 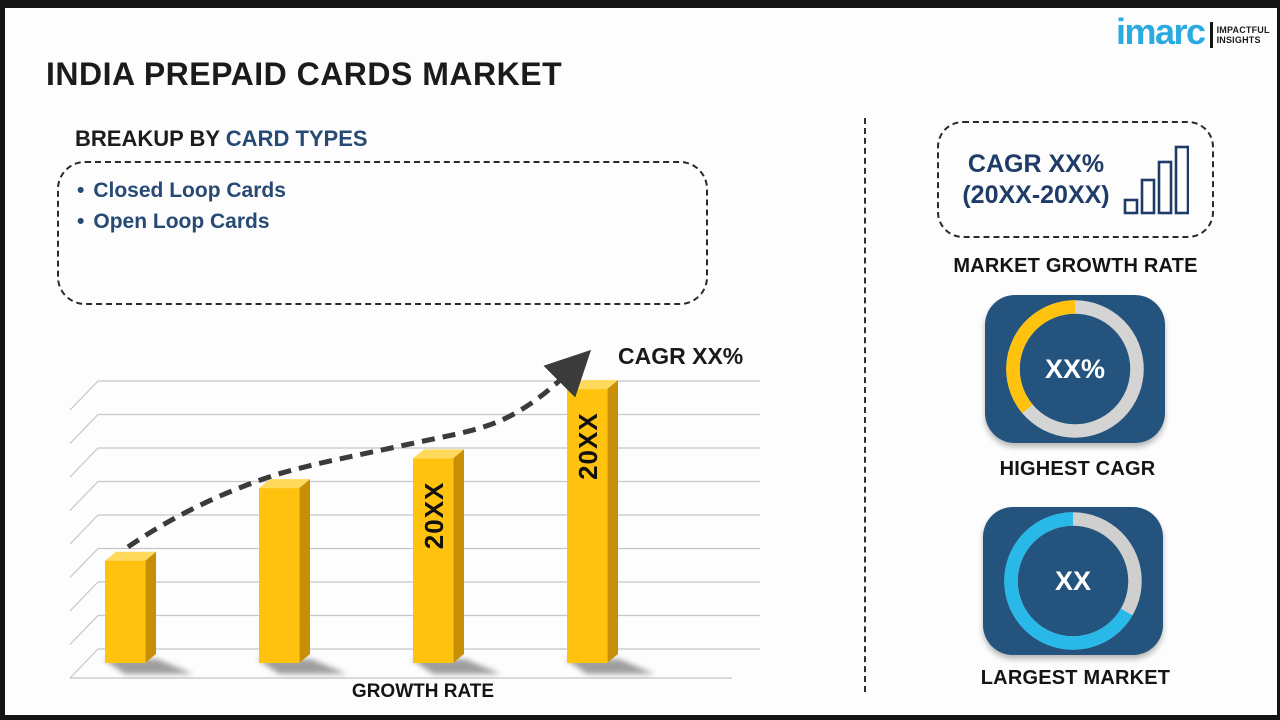 I want to click on cagr-trend-label: CAGR XX%, so click(x=680, y=356).